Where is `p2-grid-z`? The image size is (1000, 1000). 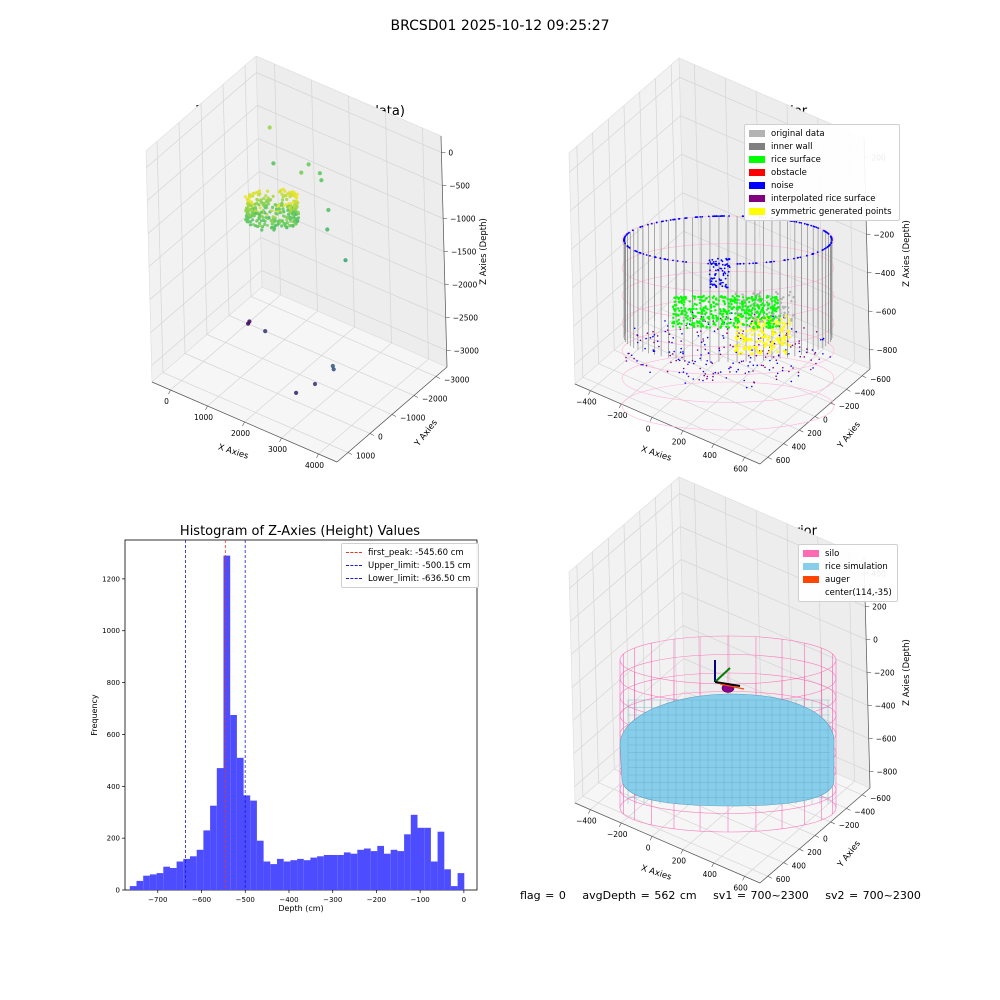 p2-grid-z is located at coordinates (777, 310).